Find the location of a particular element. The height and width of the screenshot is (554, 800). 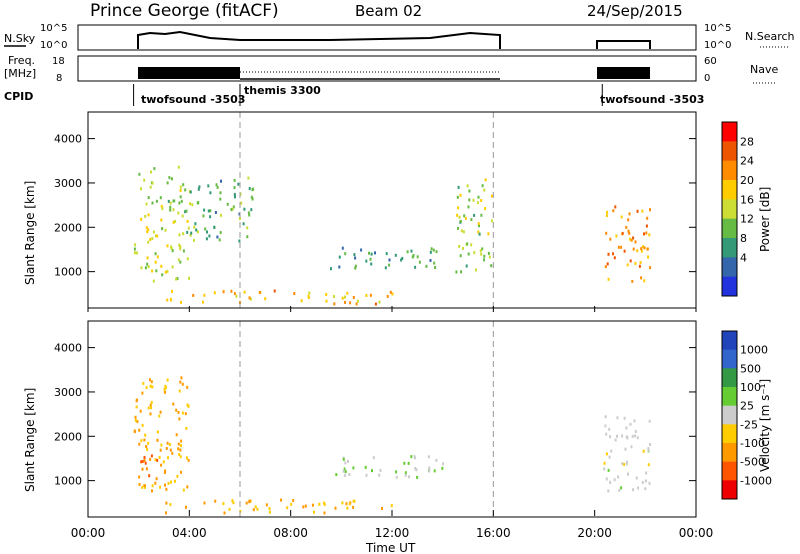

colorbar-tick-label: 500 is located at coordinates (750, 368).